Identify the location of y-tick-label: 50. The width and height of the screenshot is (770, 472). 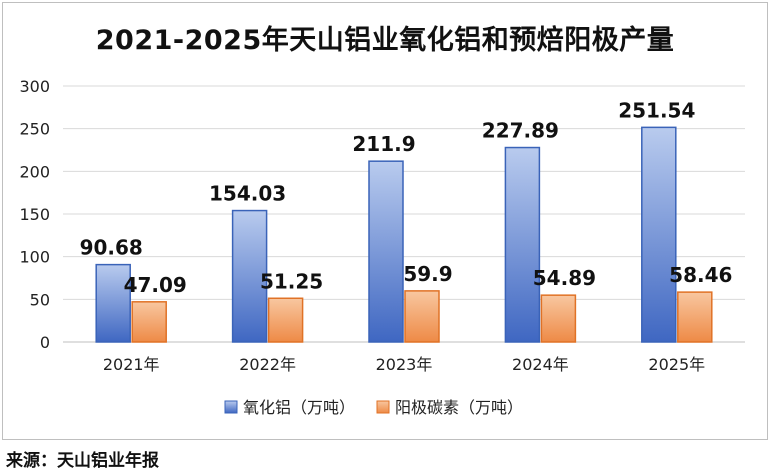
(40, 299).